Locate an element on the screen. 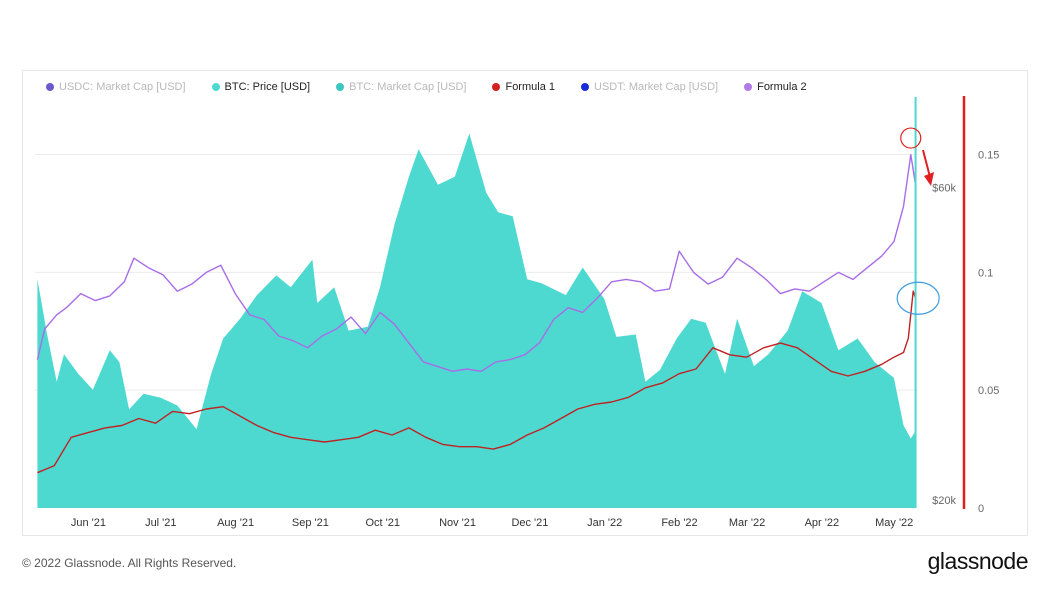  legend-item-4: USDT: Market Cap [USD] is located at coordinates (649, 87).